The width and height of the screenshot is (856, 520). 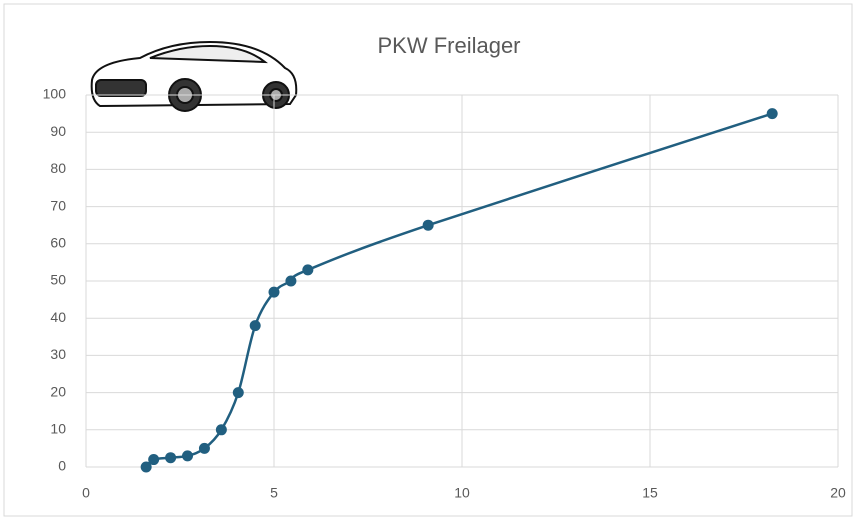 I want to click on y-tick-label: 70, so click(x=58, y=205).